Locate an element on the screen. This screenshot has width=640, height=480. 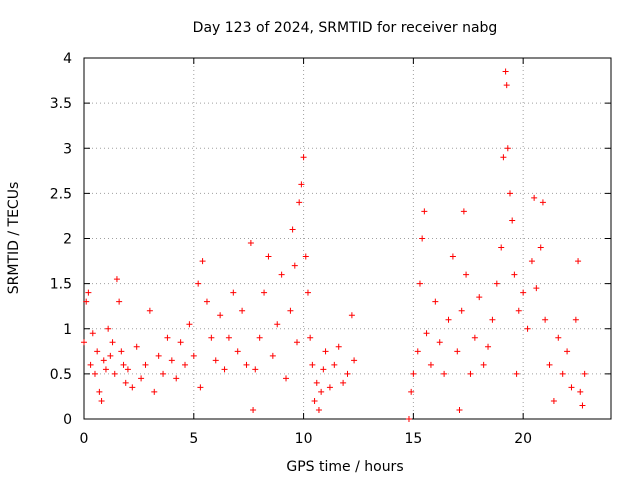
y-tick-label: 4 is located at coordinates (67, 59).